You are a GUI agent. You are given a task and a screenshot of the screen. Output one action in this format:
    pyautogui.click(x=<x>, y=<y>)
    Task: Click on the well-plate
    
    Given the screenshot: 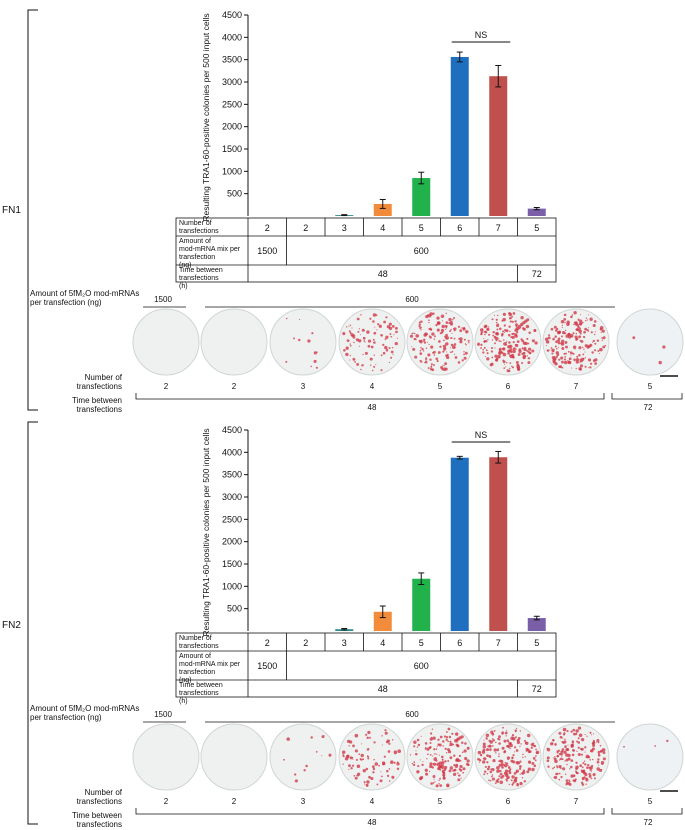 What is the action you would take?
    pyautogui.click(x=372, y=342)
    